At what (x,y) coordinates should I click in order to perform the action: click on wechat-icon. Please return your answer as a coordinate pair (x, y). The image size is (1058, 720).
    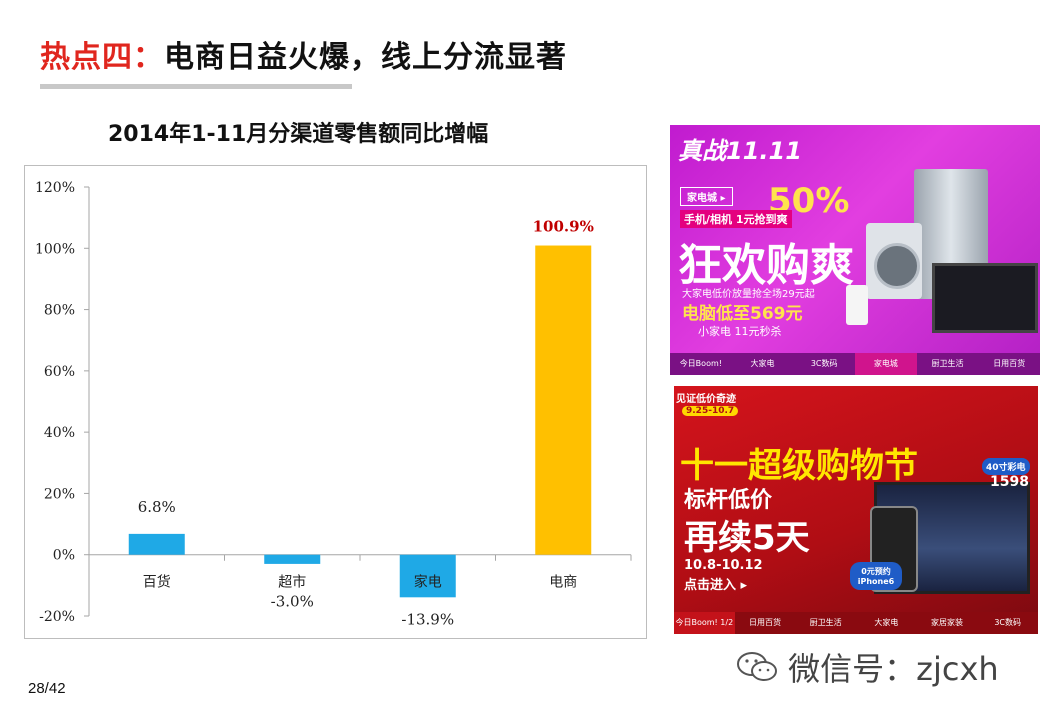
    Looking at the image, I should click on (757, 666).